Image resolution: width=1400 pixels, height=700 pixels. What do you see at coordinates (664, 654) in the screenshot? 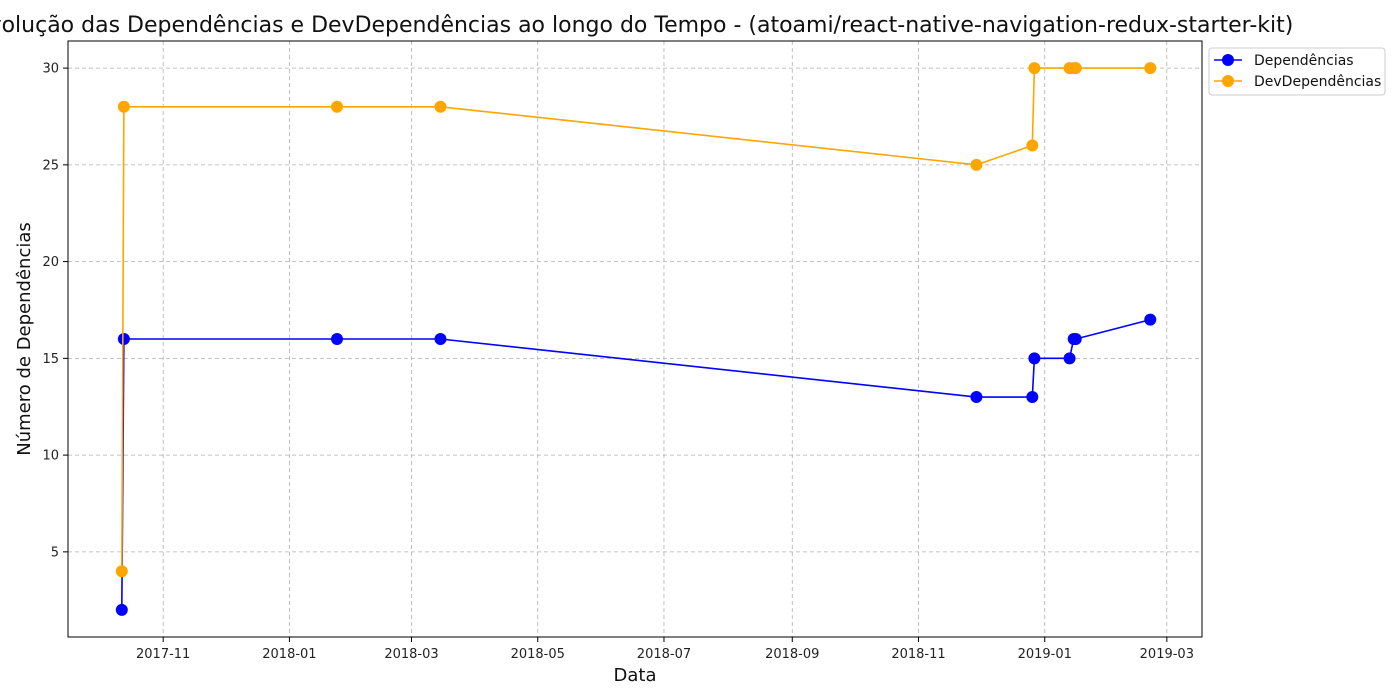
I see `x-tick-label: 2018-07` at bounding box center [664, 654].